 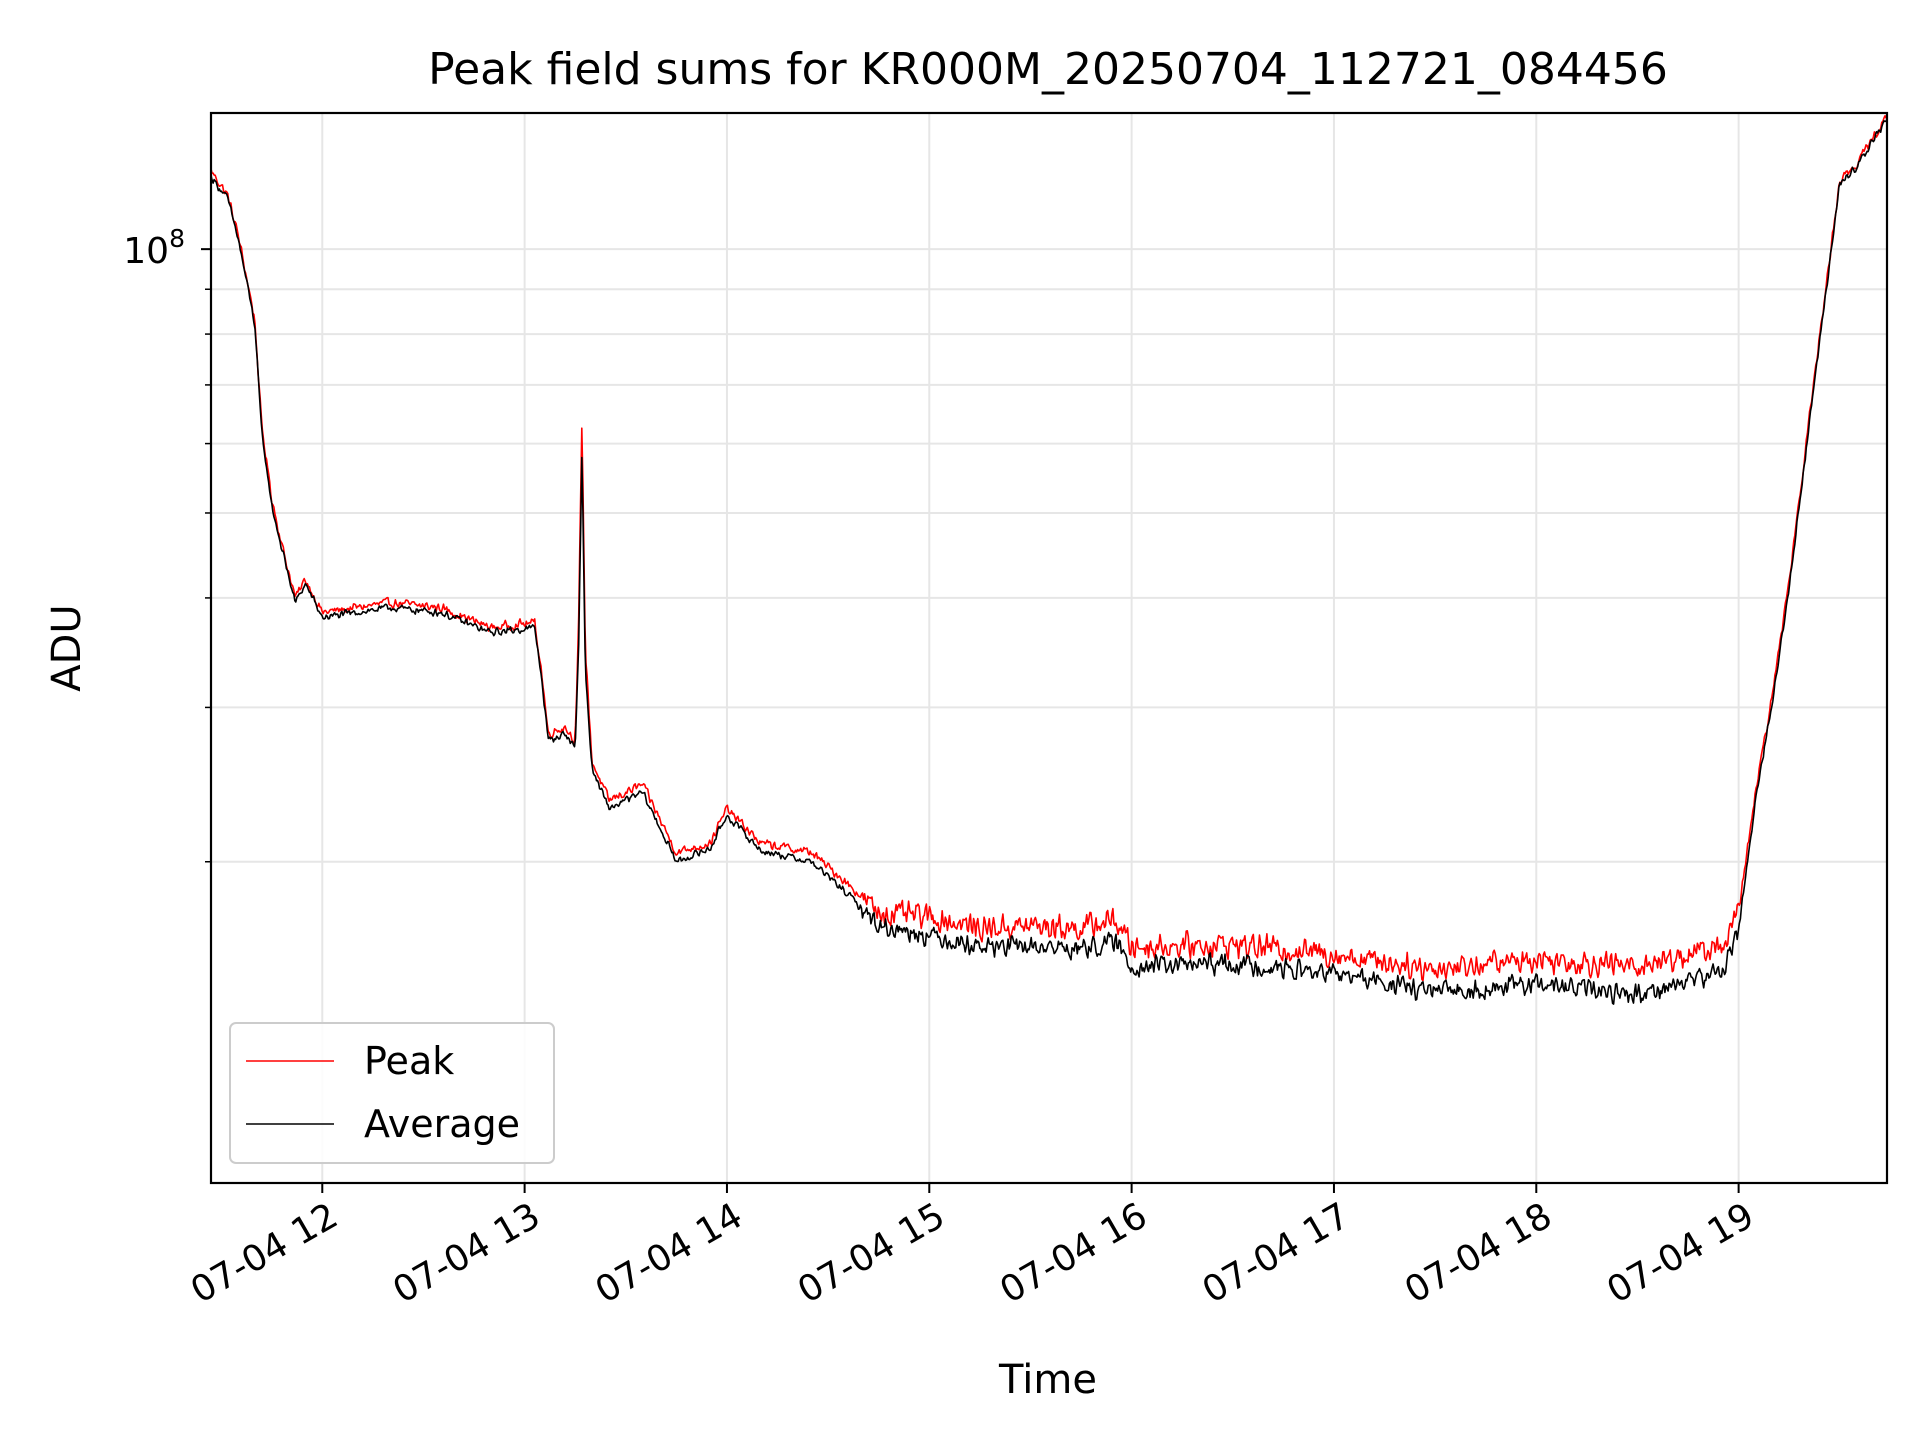 What do you see at coordinates (67, 647) in the screenshot?
I see `y-axis-label: ADU` at bounding box center [67, 647].